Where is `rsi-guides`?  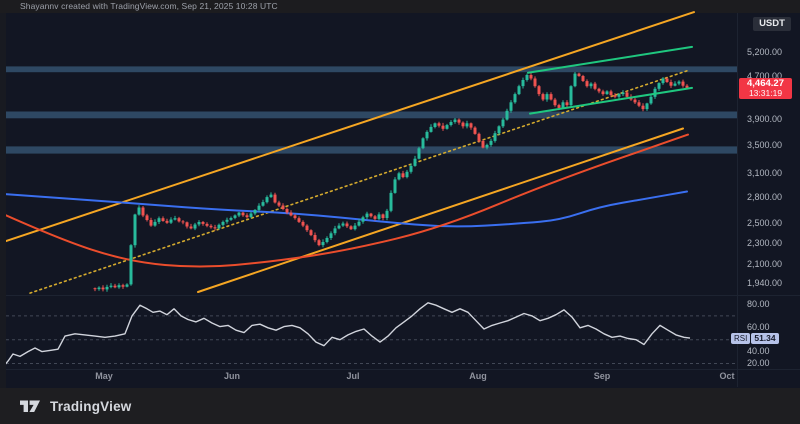 rsi-guides is located at coordinates (368, 339).